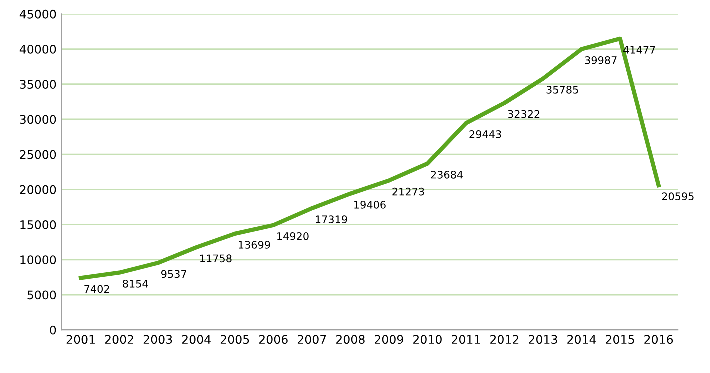 The height and width of the screenshot is (373, 710). Describe the element at coordinates (119, 339) in the screenshot. I see `x-tick-label: 2002` at that location.